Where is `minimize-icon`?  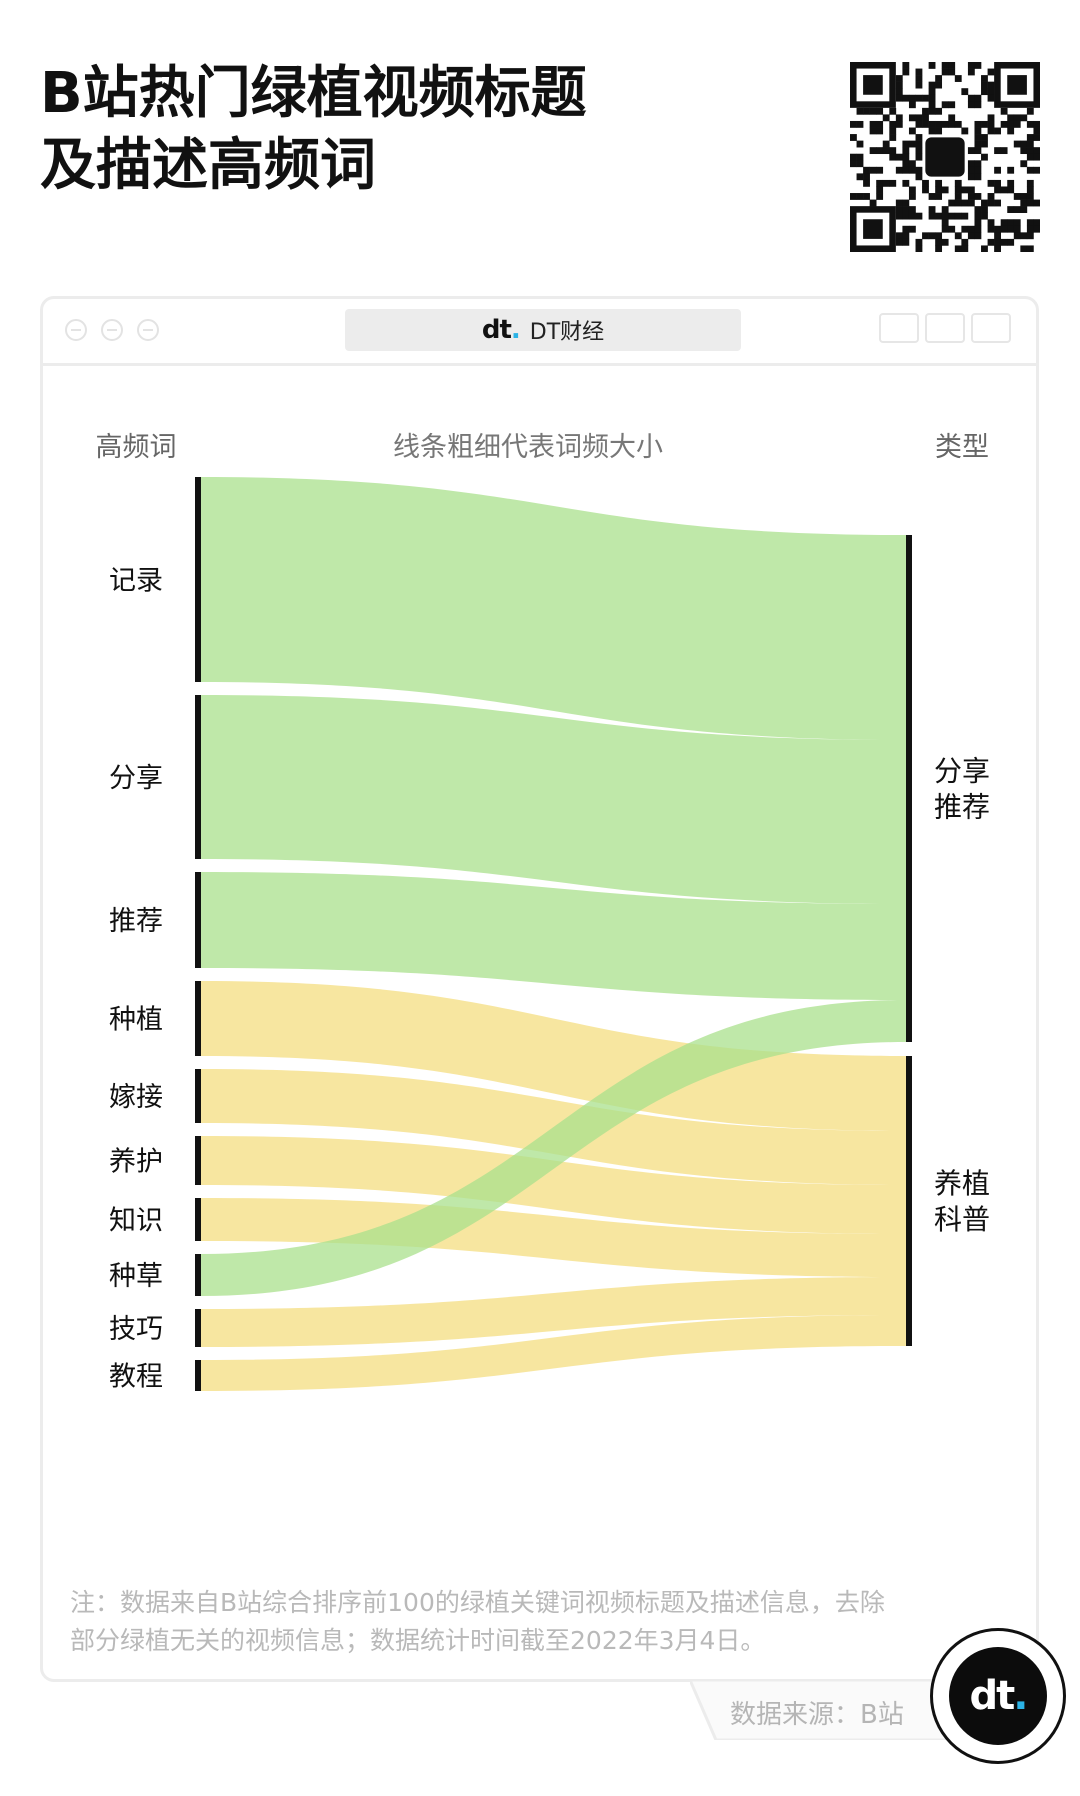 minimize-icon is located at coordinates (112, 330).